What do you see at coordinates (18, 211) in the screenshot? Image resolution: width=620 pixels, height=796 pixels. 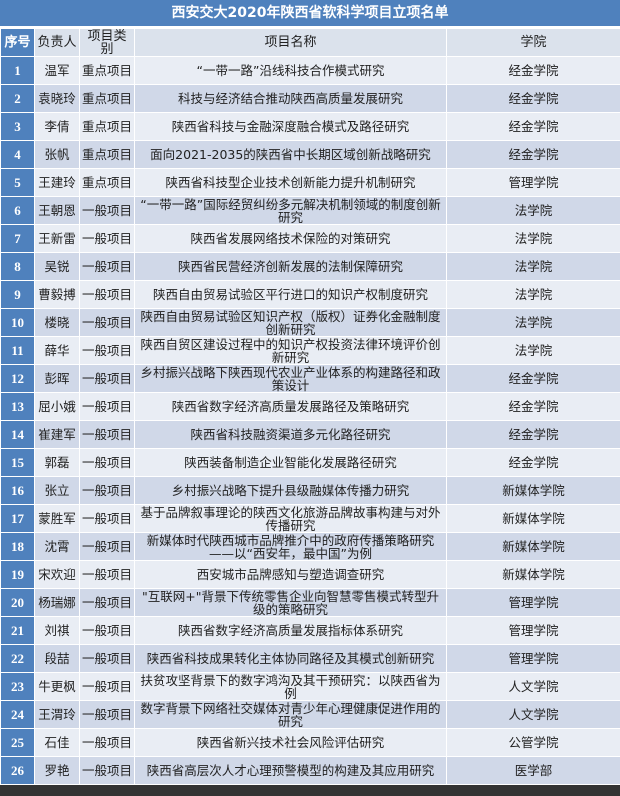 I see `cell-seq: 6` at bounding box center [18, 211].